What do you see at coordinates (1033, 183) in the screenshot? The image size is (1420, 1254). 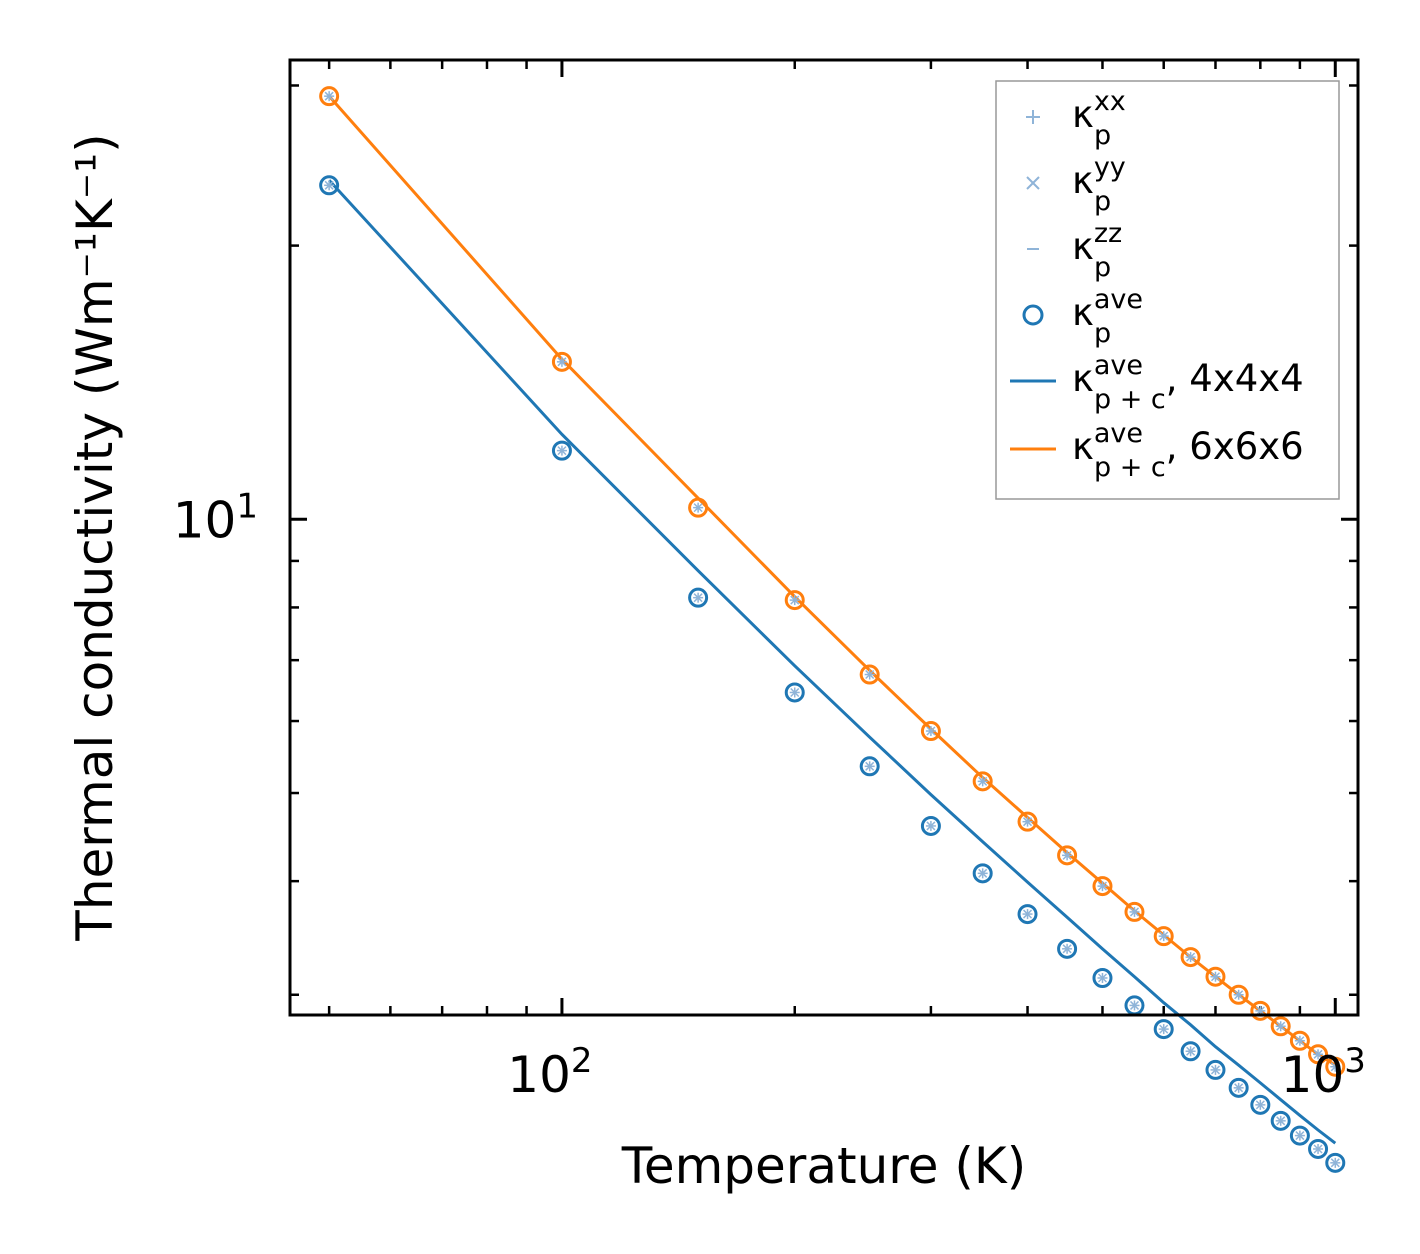 I see `cross-icon` at bounding box center [1033, 183].